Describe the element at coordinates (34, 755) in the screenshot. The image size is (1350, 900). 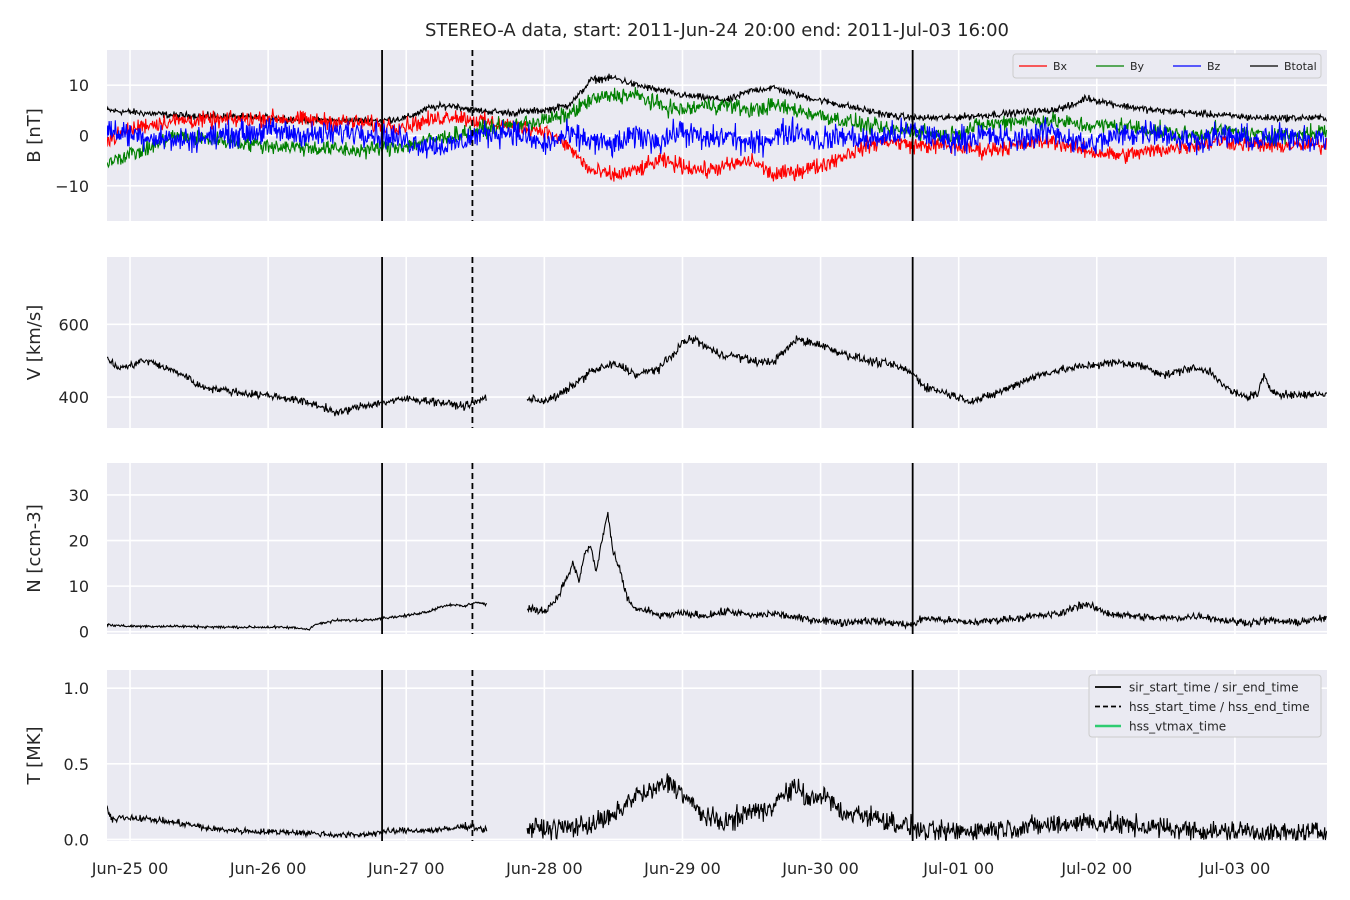
I see `y-axis-label: T [MK]` at that location.